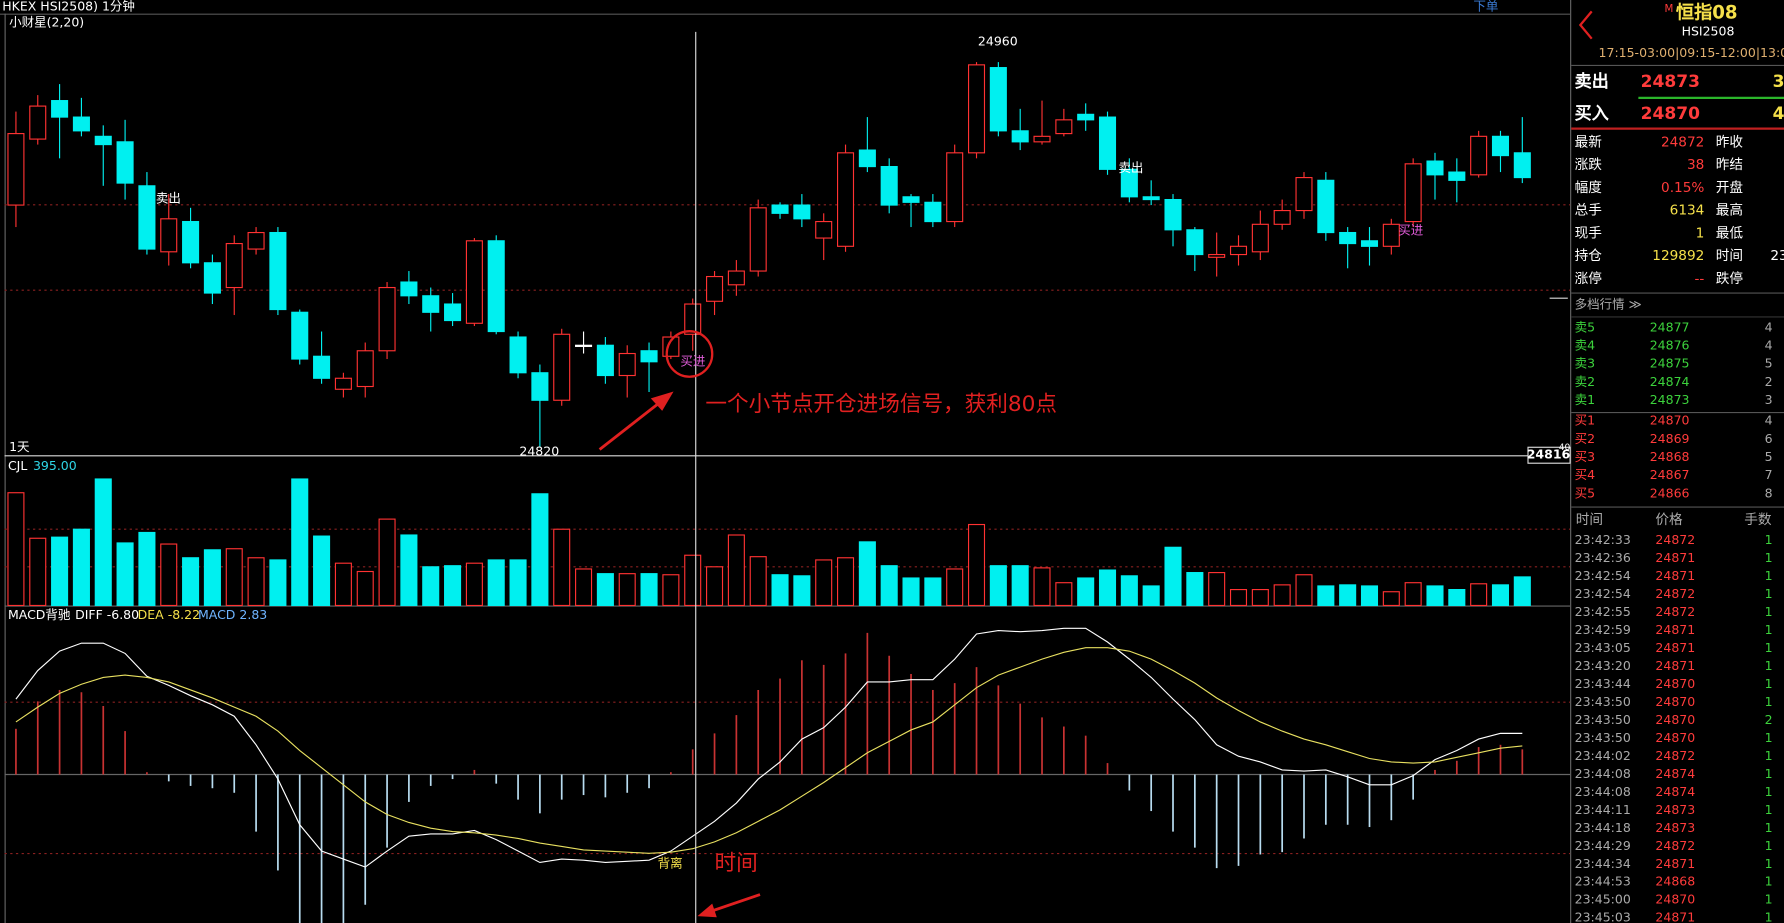 Image resolution: width=1784 pixels, height=923 pixels. What do you see at coordinates (1585, 420) in the screenshot?
I see `depth-label: 买1` at bounding box center [1585, 420].